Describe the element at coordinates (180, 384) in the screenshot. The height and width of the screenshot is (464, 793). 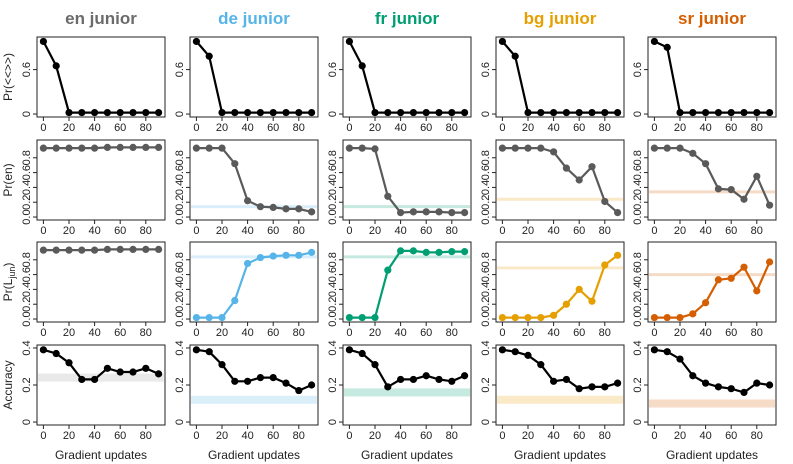
I see `panel-1-3-ytick-label-1: 0.2` at that location.